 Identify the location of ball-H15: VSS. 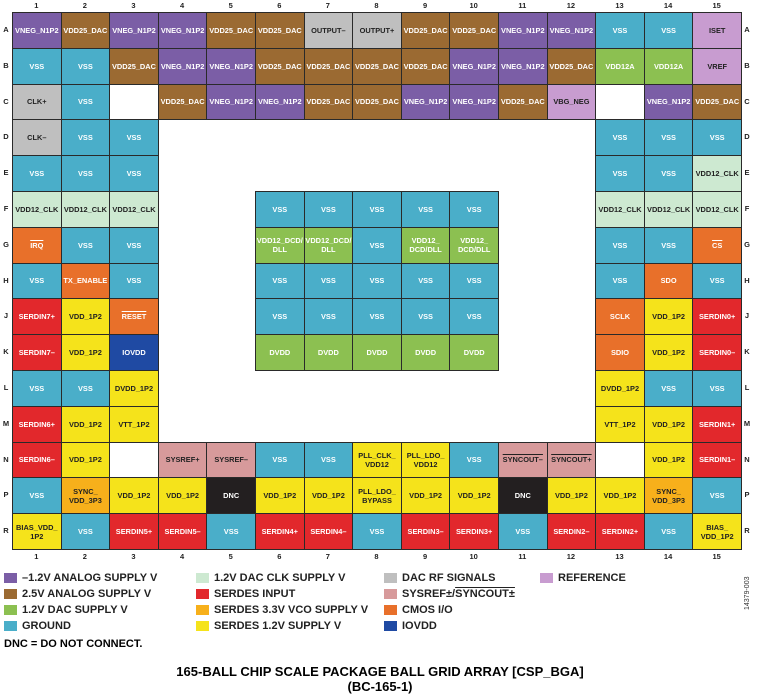
(717, 281).